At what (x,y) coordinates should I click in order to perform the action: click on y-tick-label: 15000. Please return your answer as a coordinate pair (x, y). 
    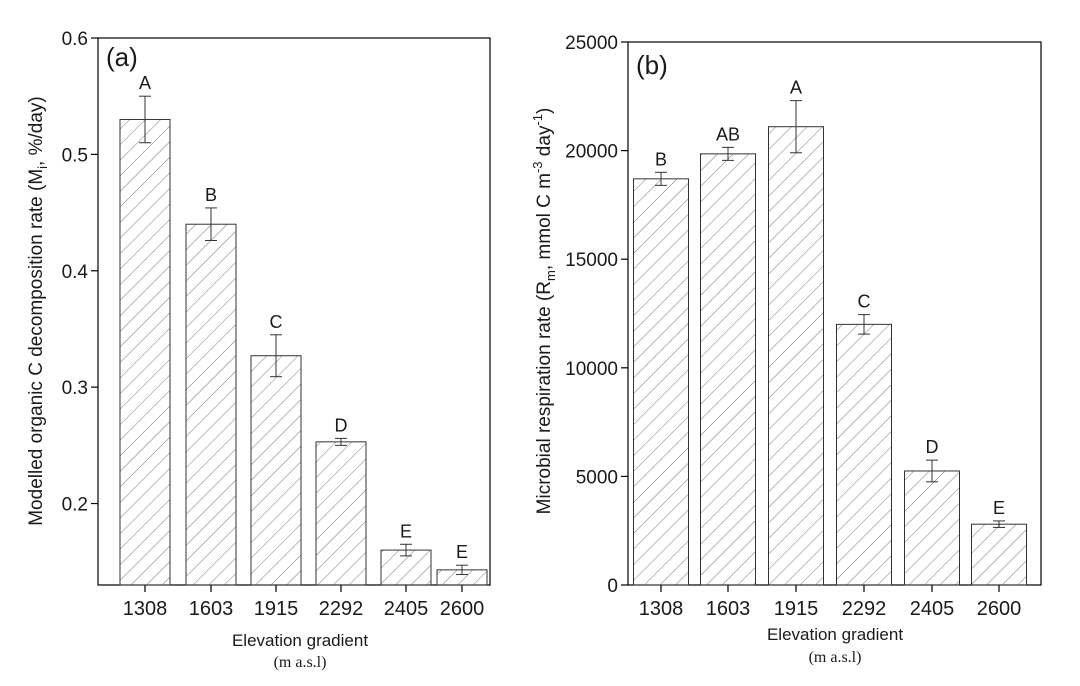
    Looking at the image, I should click on (591, 260).